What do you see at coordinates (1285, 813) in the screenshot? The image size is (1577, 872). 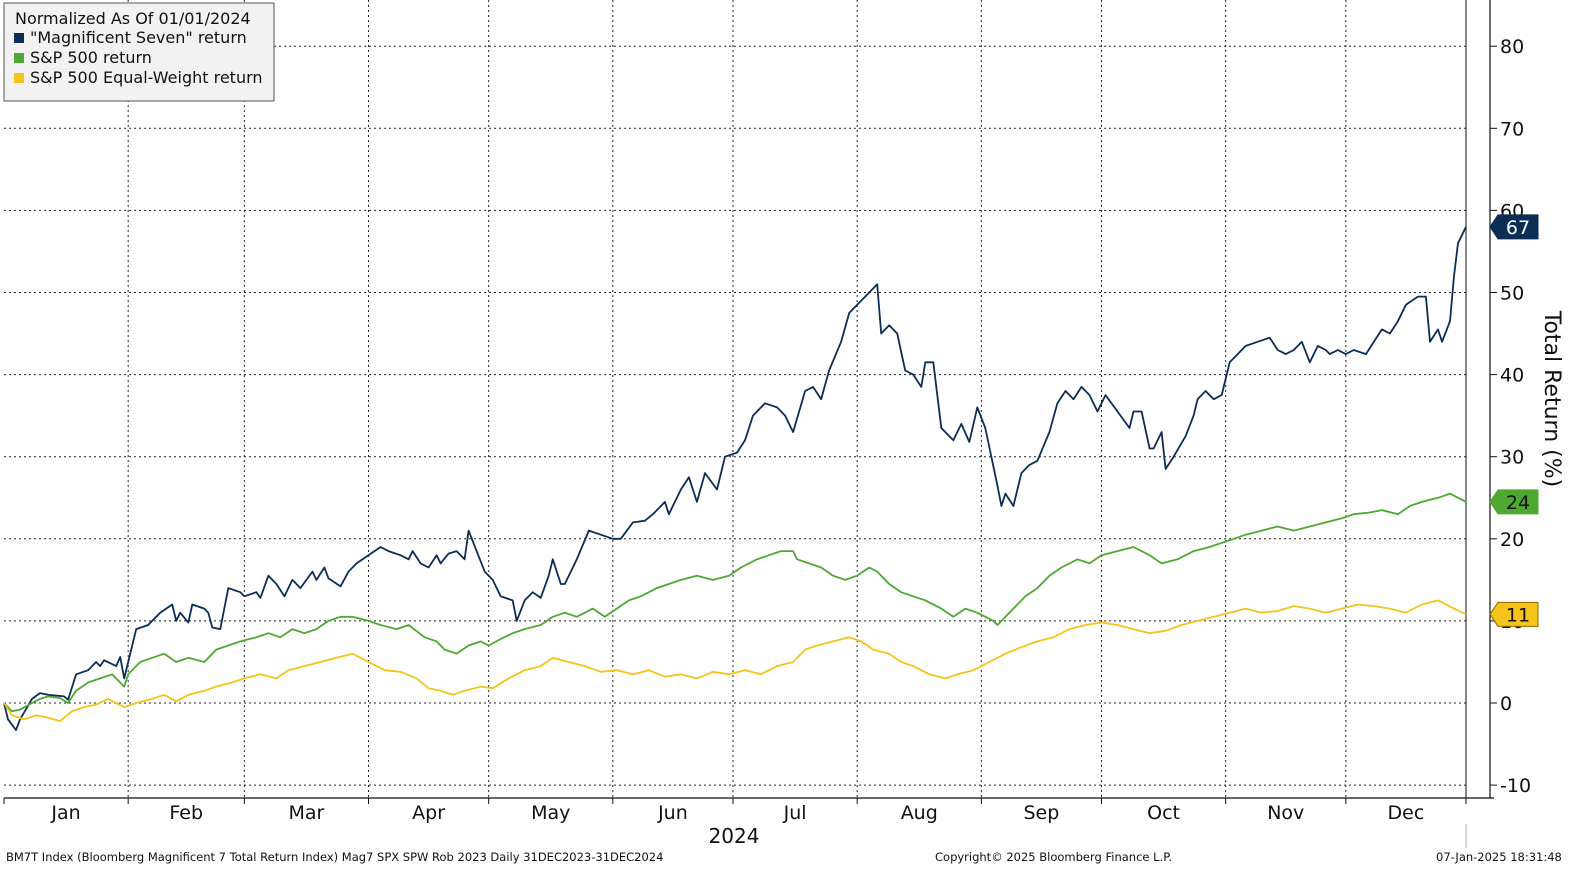 I see `x-tick-label: Nov` at bounding box center [1285, 813].